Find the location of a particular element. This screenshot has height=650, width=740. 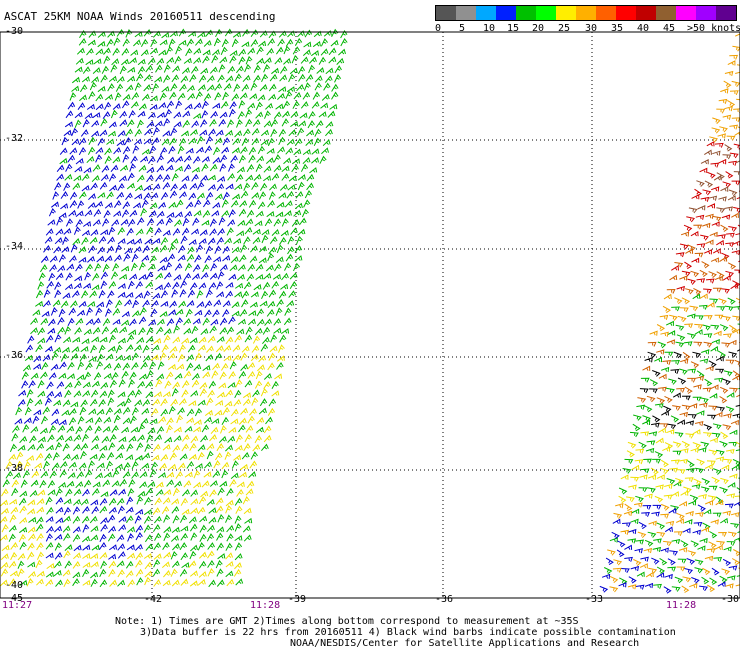

lon-label: -42 is located at coordinates (153, 599).